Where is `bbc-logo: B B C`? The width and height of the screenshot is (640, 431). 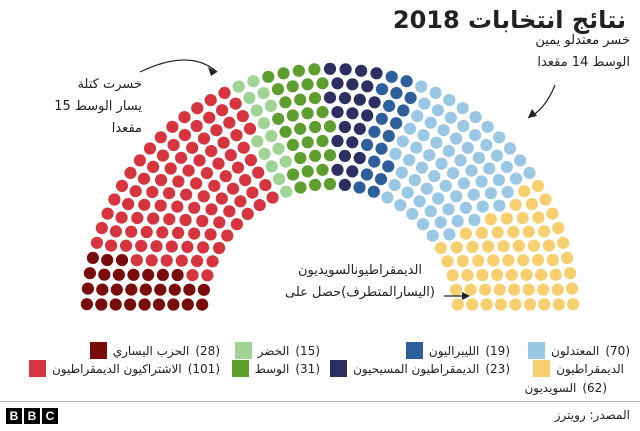
bbc-logo: B B C is located at coordinates (32, 416).